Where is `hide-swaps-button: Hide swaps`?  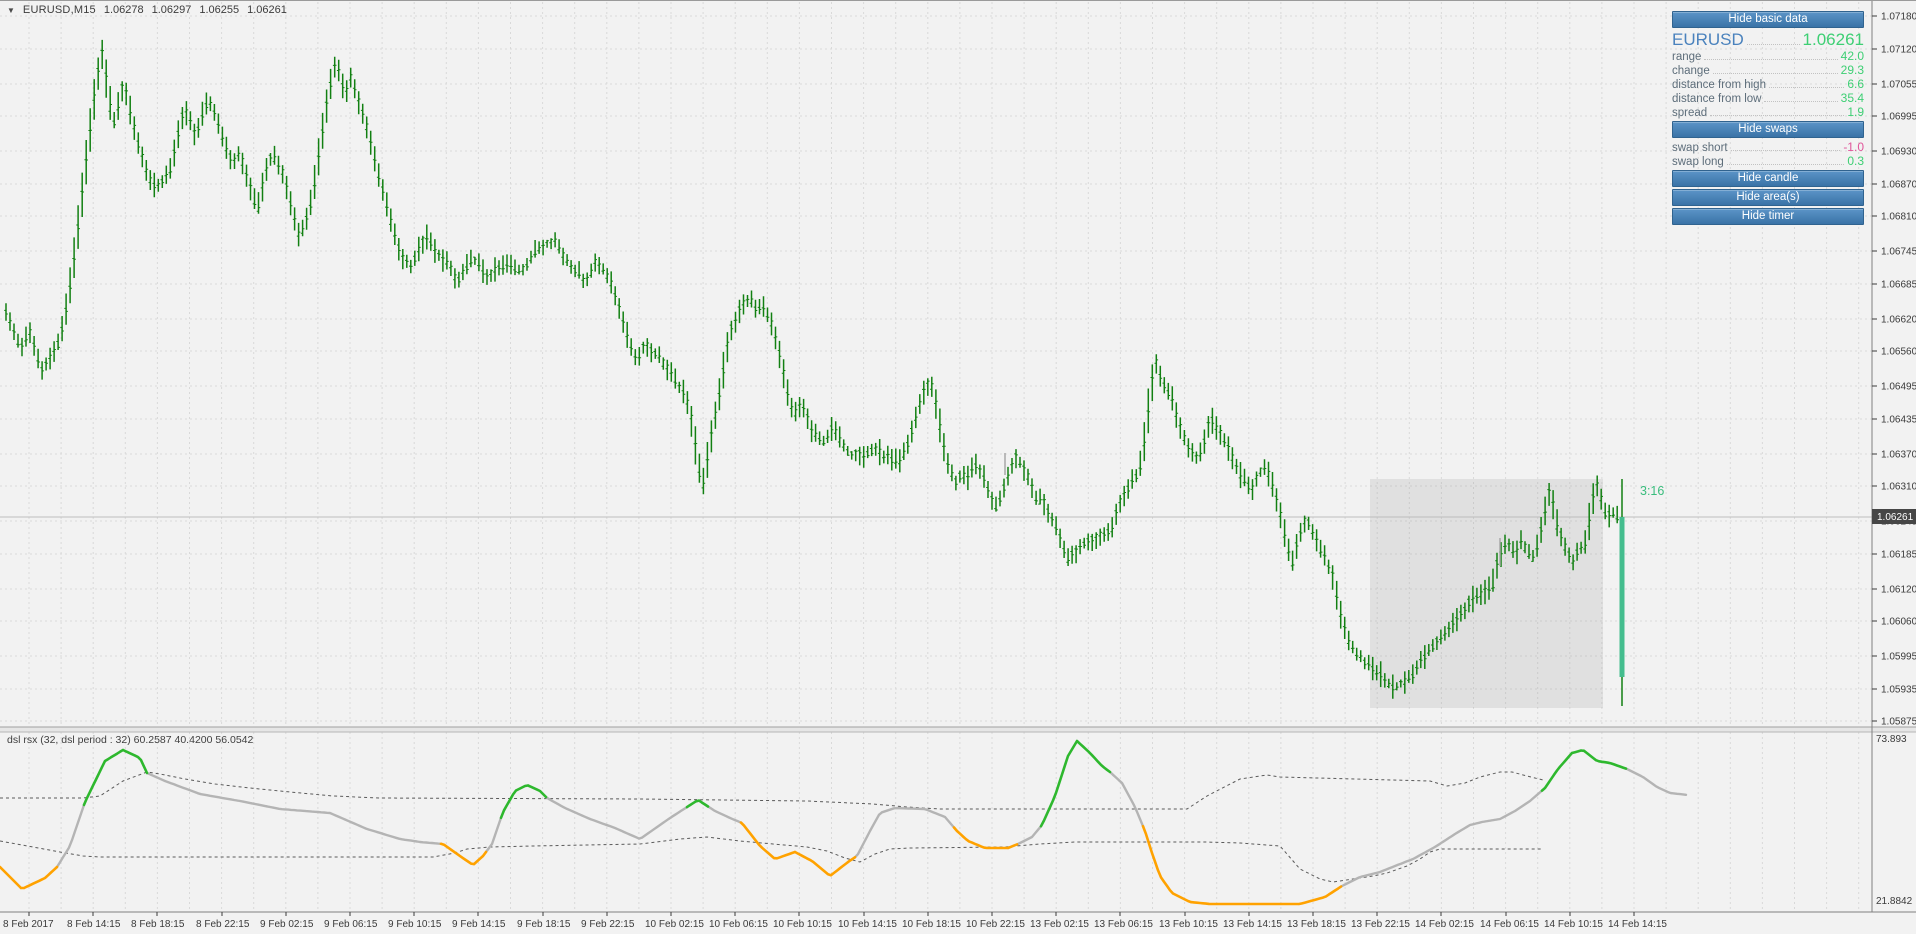 hide-swaps-button: Hide swaps is located at coordinates (1768, 129).